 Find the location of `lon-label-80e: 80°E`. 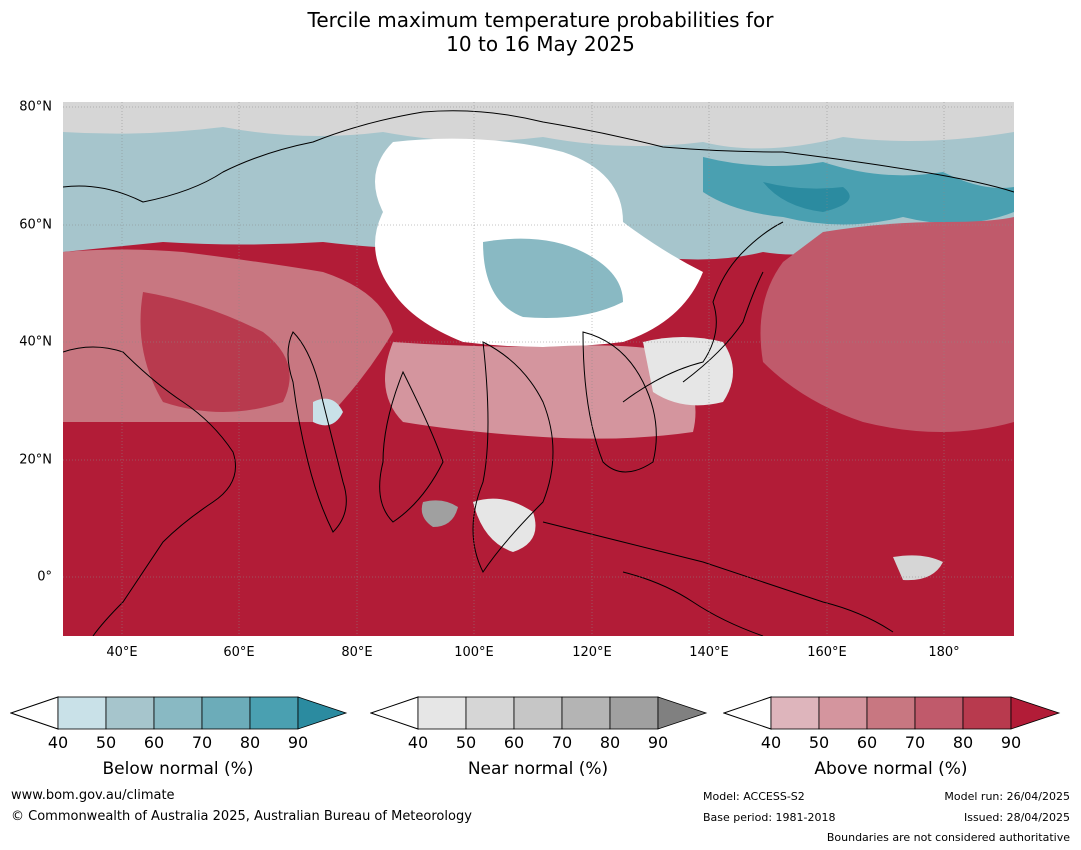

lon-label-80e: 80°E is located at coordinates (357, 652).